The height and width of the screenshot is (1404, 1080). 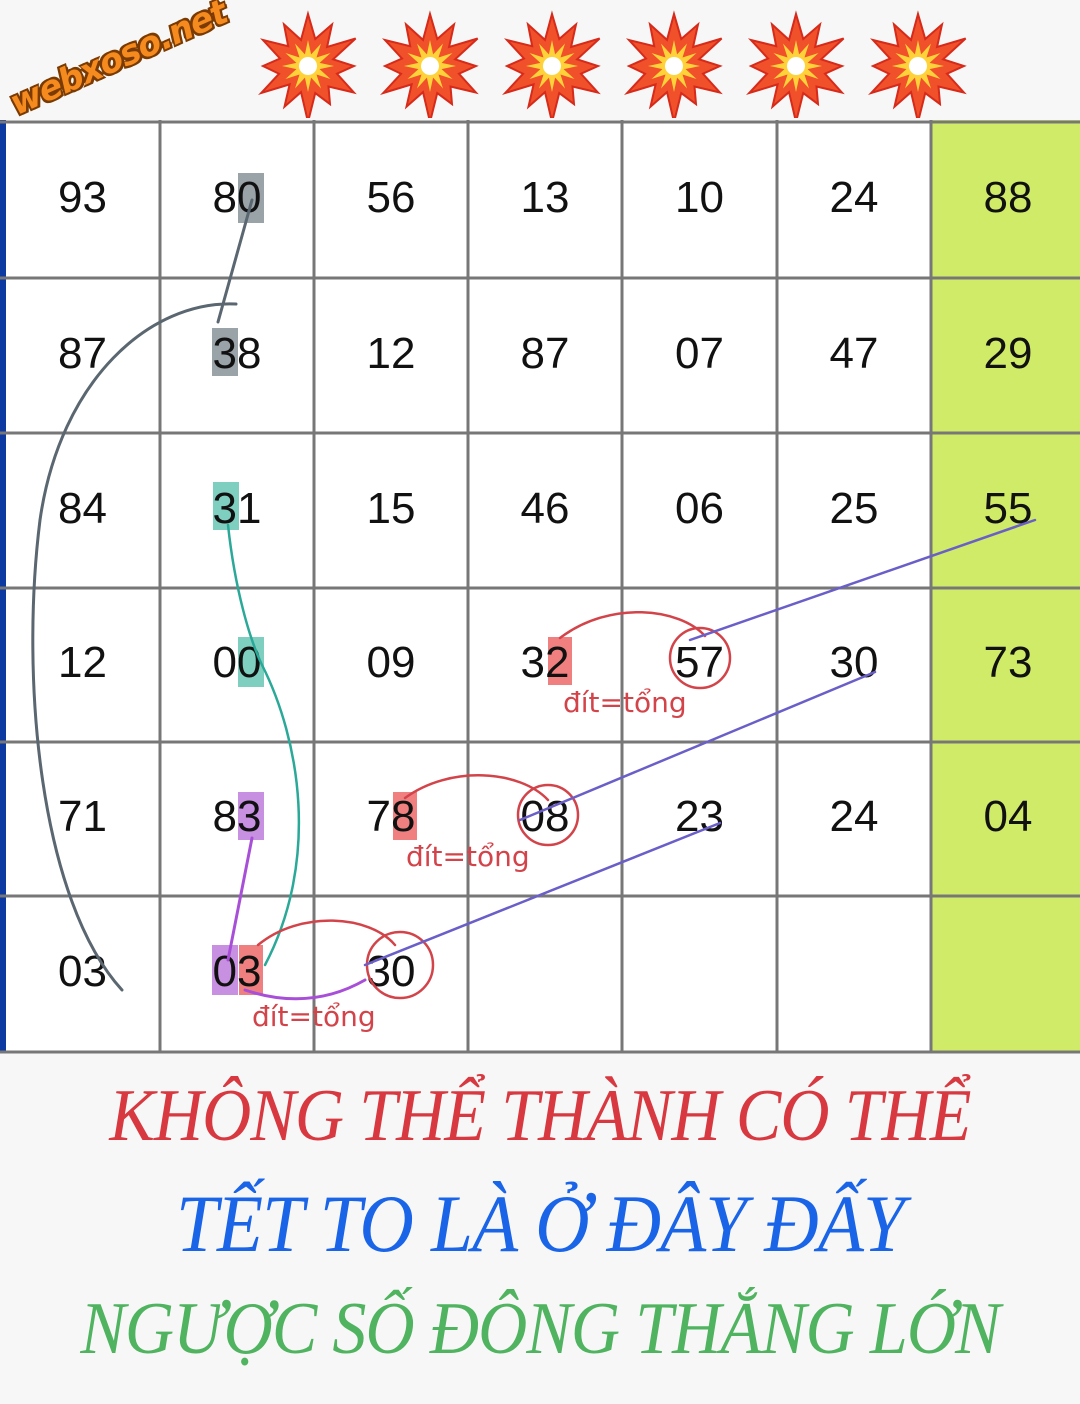 I want to click on grid-cell: 46, so click(x=545, y=508).